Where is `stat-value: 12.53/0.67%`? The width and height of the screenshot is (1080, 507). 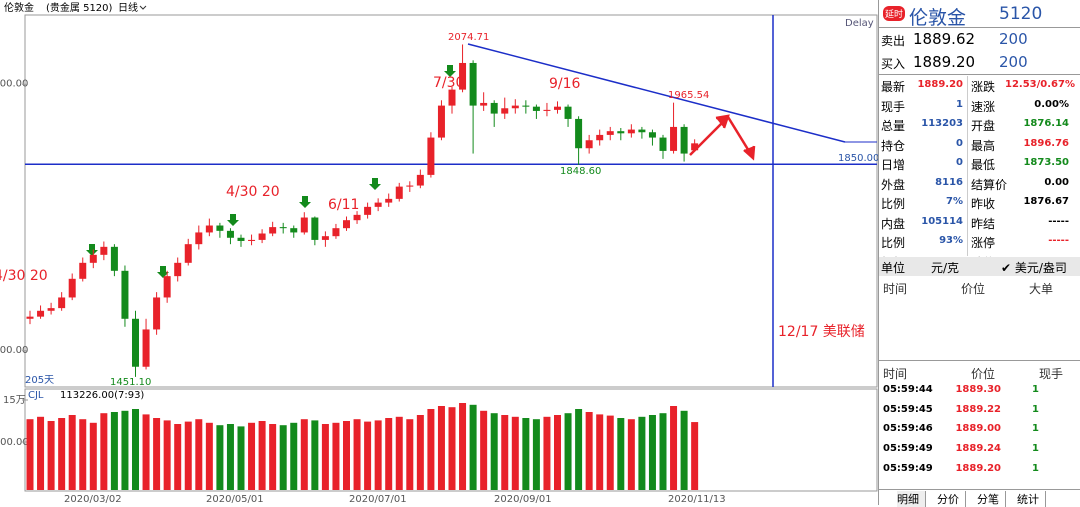 stat-value: 12.53/0.67% is located at coordinates (1040, 84).